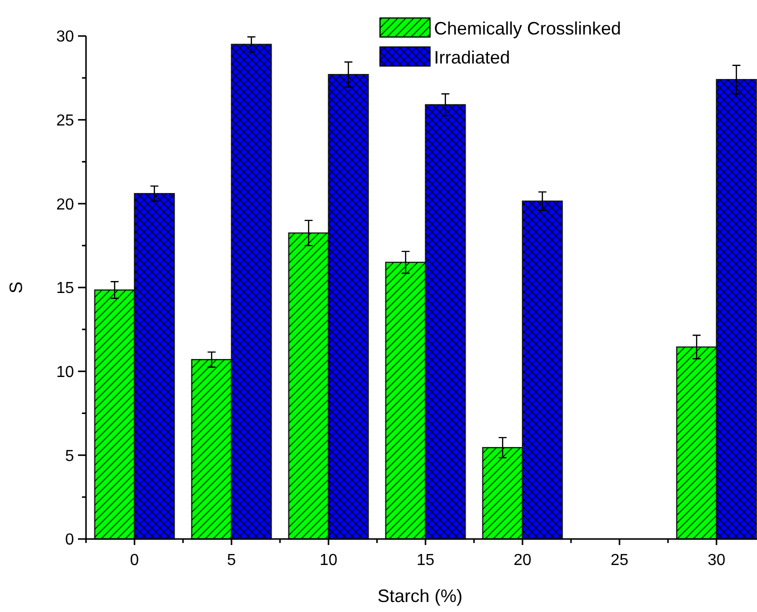  What do you see at coordinates (65, 372) in the screenshot?
I see `y-tick-label: 10` at bounding box center [65, 372].